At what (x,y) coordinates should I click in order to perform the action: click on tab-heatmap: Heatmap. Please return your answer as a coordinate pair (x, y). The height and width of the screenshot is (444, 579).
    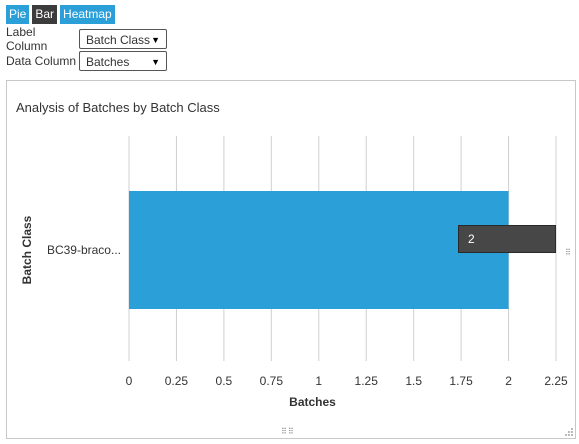
    Looking at the image, I should click on (87, 14).